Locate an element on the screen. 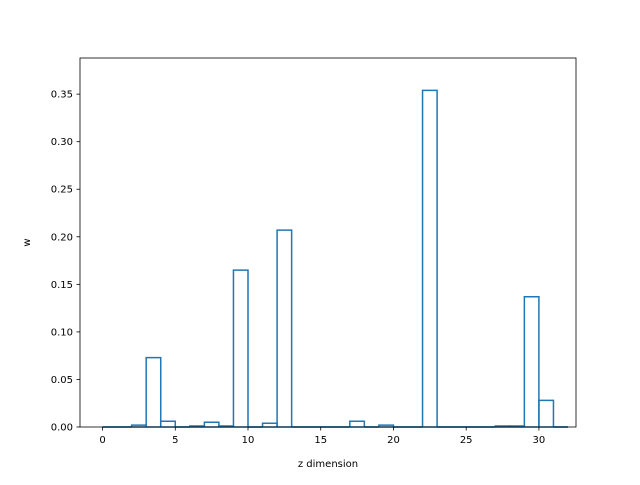 Image resolution: width=640 pixels, height=485 pixels. y-tick-label: 0.25 is located at coordinates (62, 190).